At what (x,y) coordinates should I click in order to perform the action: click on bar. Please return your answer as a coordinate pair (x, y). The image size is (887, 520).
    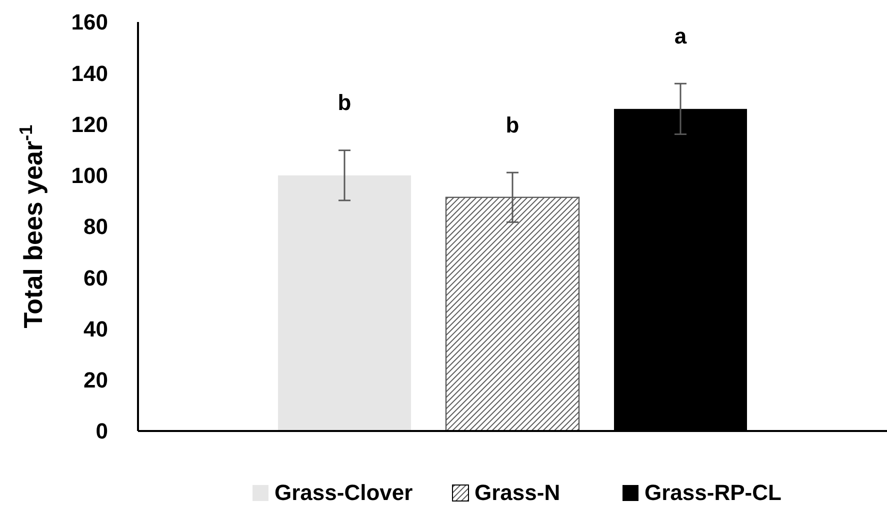
    Looking at the image, I should click on (344, 303).